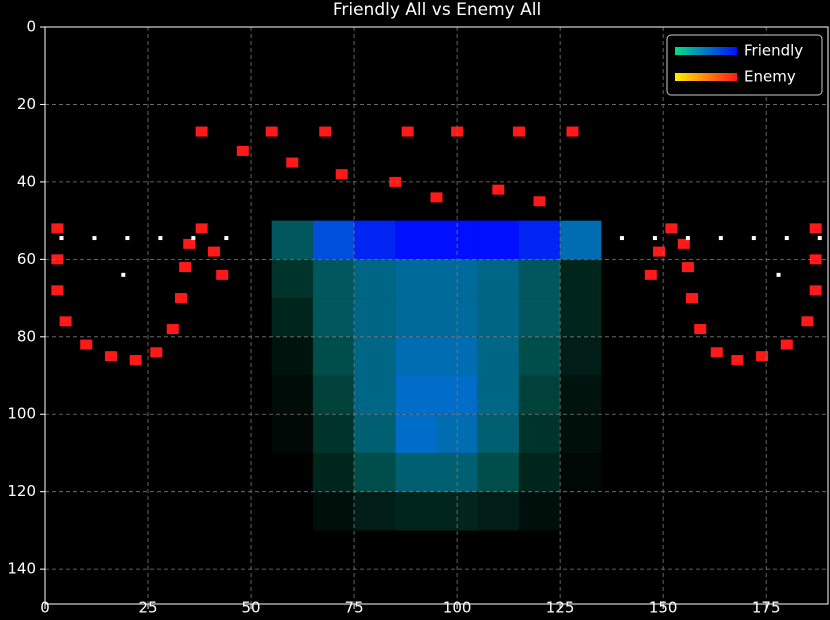  I want to click on chart-title: Friendly All vs Enemy All, so click(437, 10).